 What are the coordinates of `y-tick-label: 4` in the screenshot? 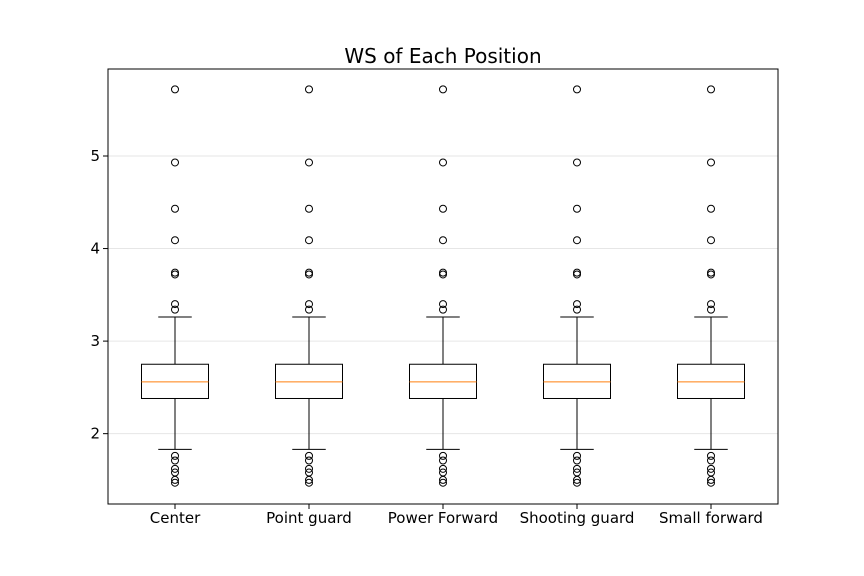 It's located at (95, 249).